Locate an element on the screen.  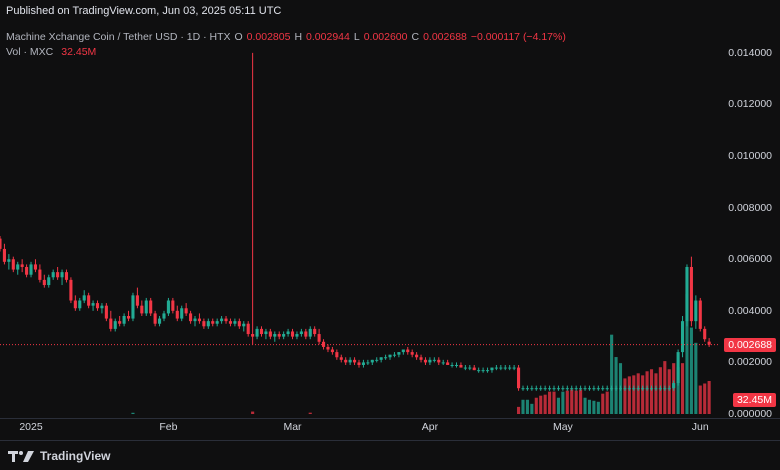
low-label: L is located at coordinates (356, 37).